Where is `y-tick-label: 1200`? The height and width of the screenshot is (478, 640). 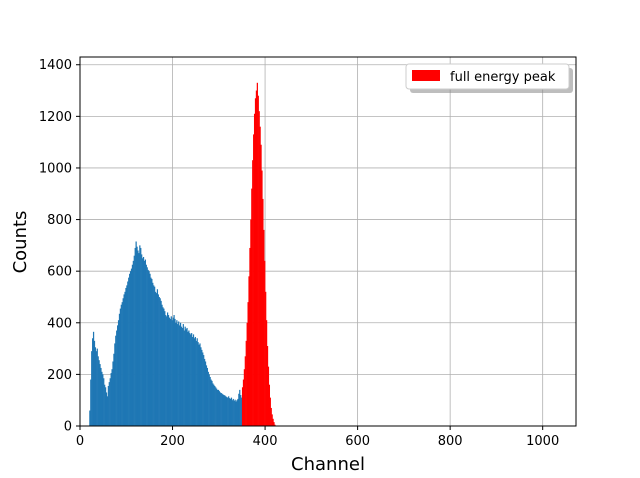
y-tick-label: 1200 is located at coordinates (55, 117).